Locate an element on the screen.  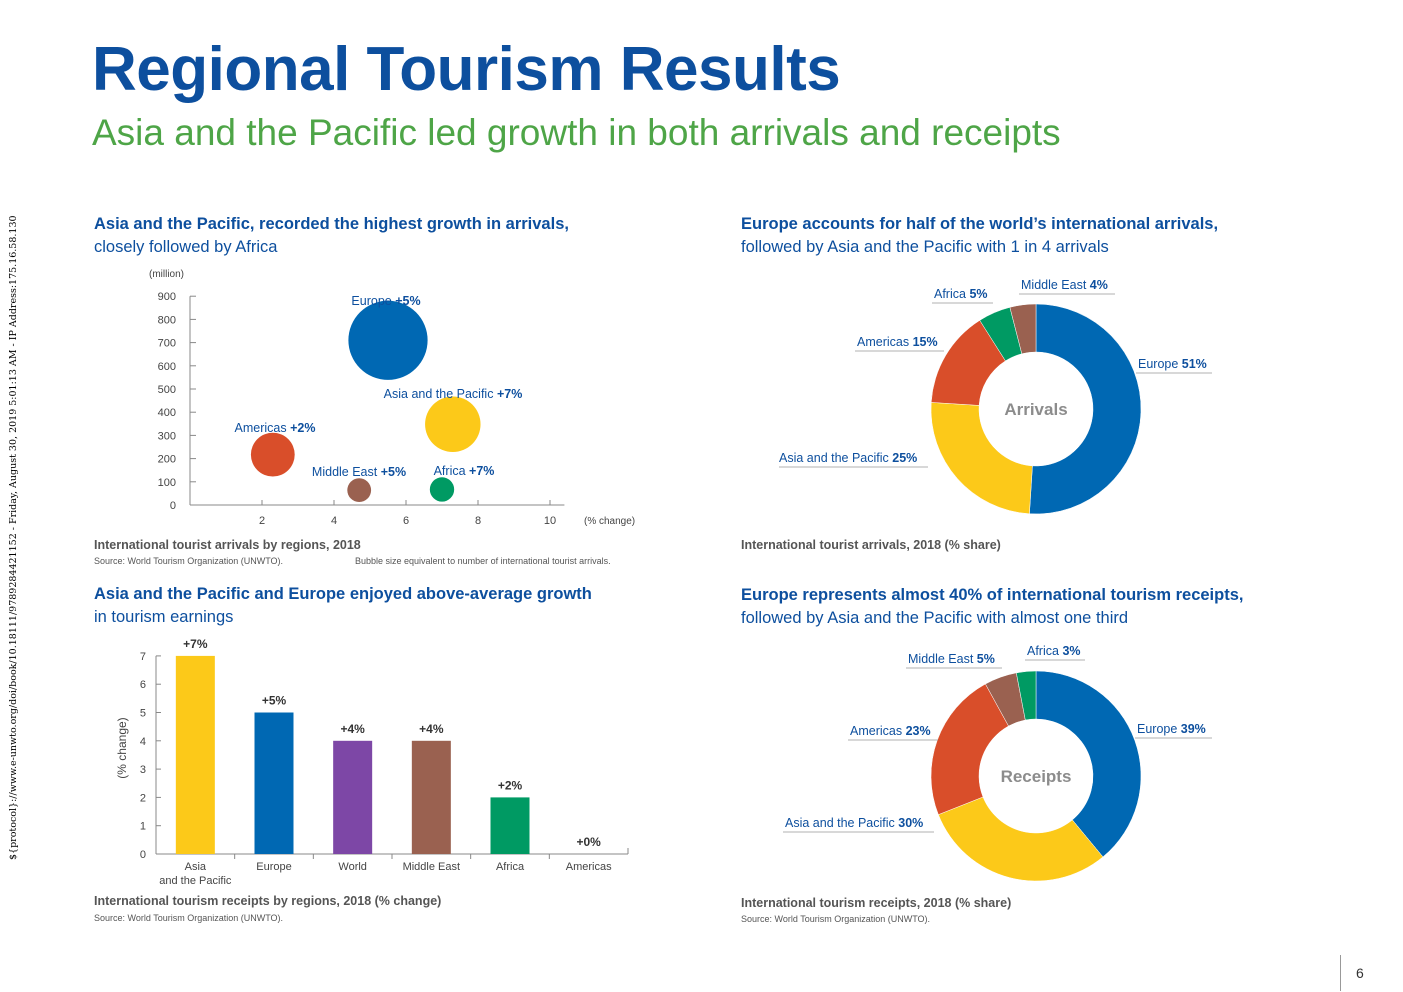
bar-y-tick-label: 6 is located at coordinates (143, 685).